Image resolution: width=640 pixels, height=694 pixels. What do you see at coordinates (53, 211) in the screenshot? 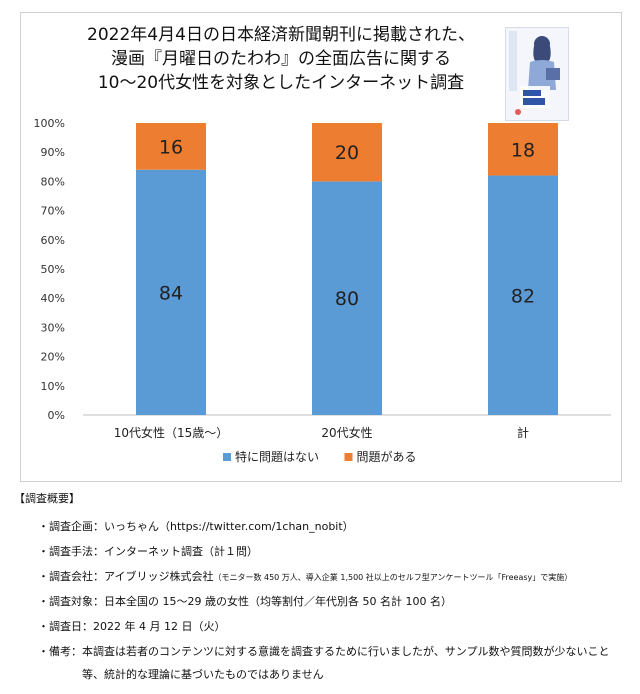
I see `y-tick-label: 70%` at bounding box center [53, 211].